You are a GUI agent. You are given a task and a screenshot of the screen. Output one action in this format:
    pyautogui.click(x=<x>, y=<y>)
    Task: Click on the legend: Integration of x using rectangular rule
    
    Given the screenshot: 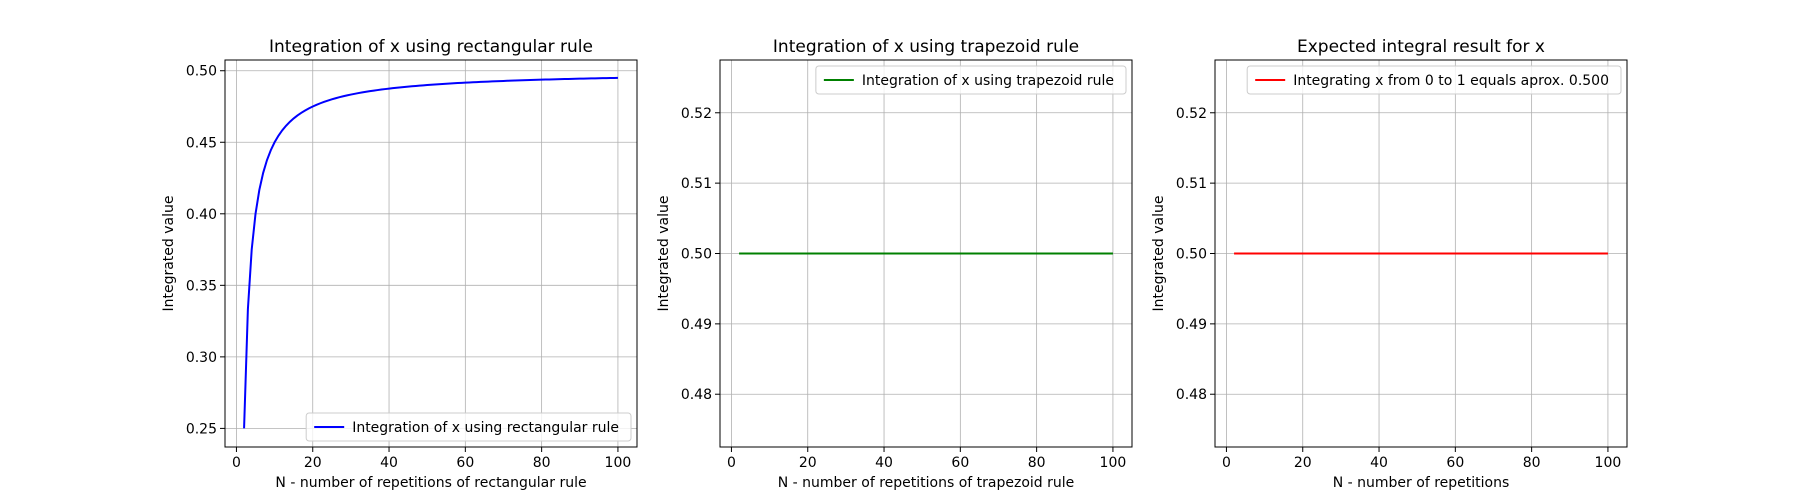 What is the action you would take?
    pyautogui.click(x=468, y=427)
    